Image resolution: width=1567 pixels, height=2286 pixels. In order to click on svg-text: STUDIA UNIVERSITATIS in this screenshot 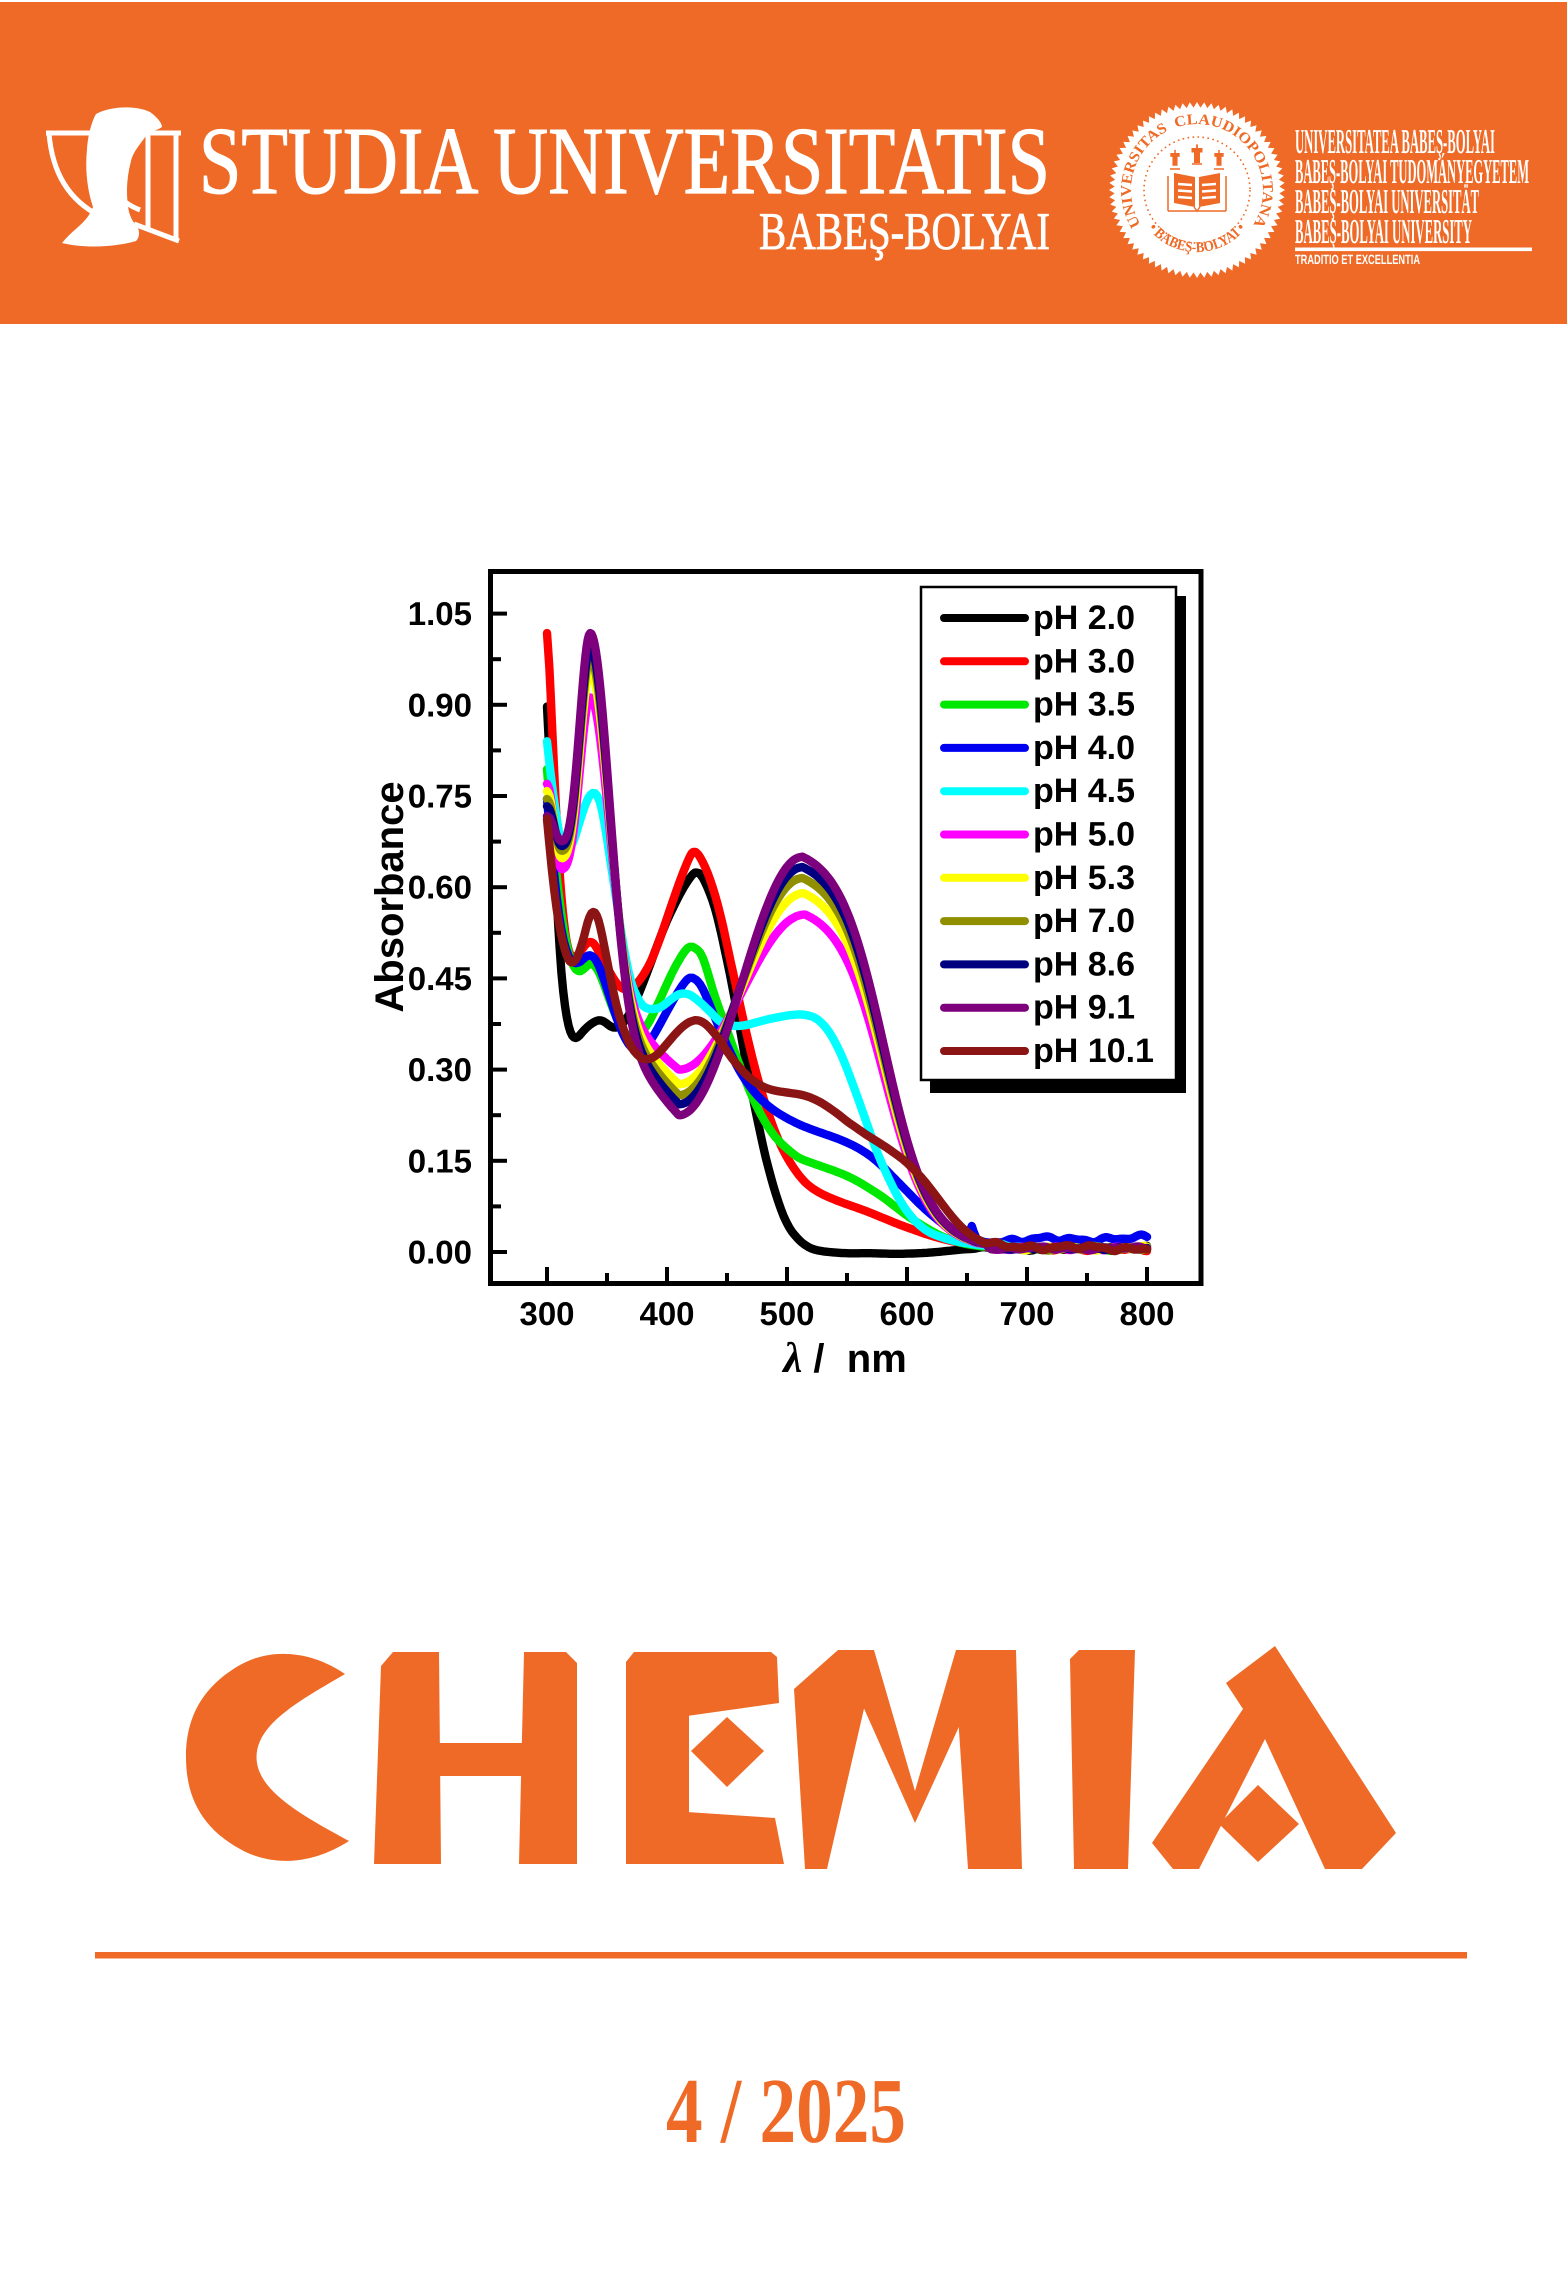, I will do `click(624, 160)`.